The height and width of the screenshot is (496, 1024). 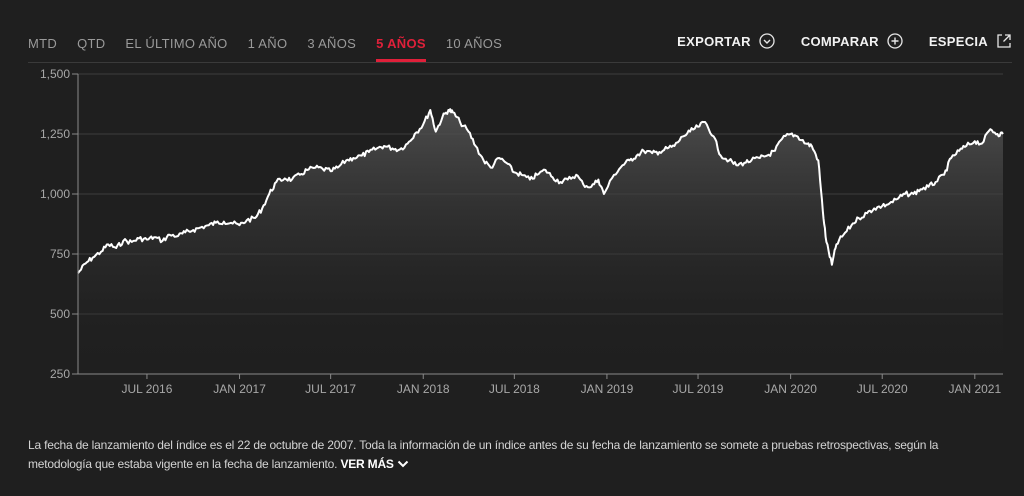 What do you see at coordinates (332, 43) in the screenshot?
I see `tab-3y: 3 AÑOS` at bounding box center [332, 43].